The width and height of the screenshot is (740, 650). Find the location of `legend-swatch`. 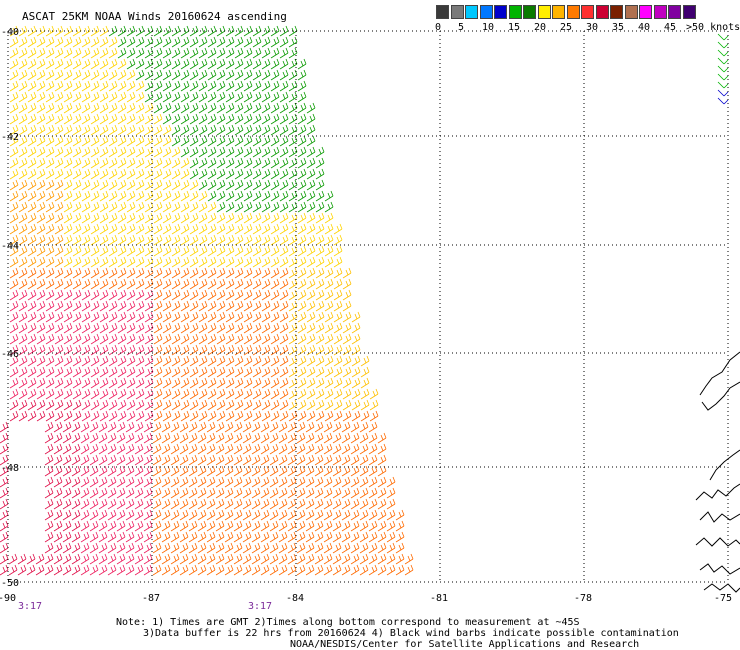

legend-swatch is located at coordinates (471, 12).